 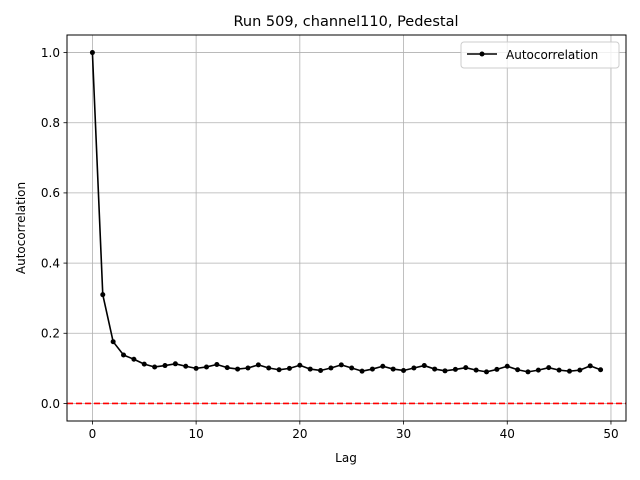 What do you see at coordinates (507, 434) in the screenshot?
I see `x-tick-label: 40` at bounding box center [507, 434].